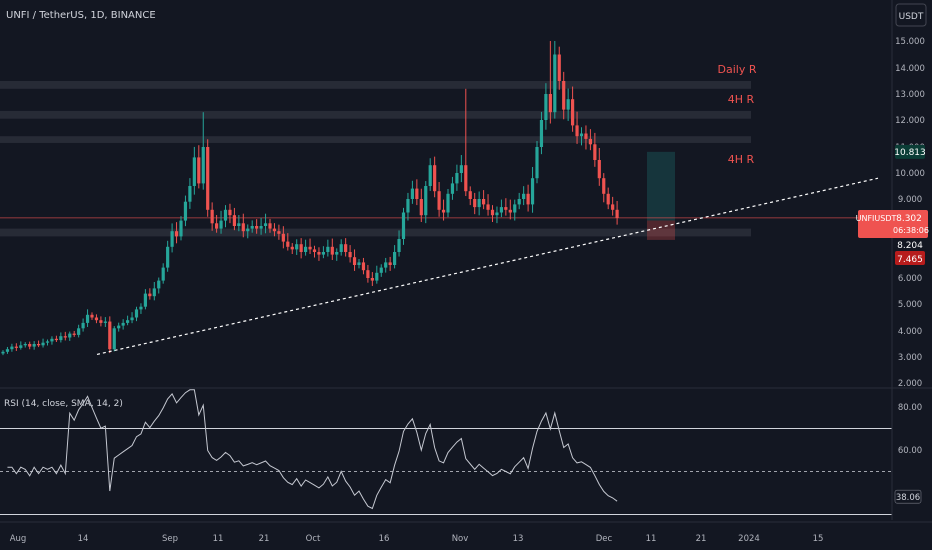 This screenshot has width=932, height=550. What do you see at coordinates (910, 244) in the screenshot?
I see `entry-price-badge: 8.204` at bounding box center [910, 244].